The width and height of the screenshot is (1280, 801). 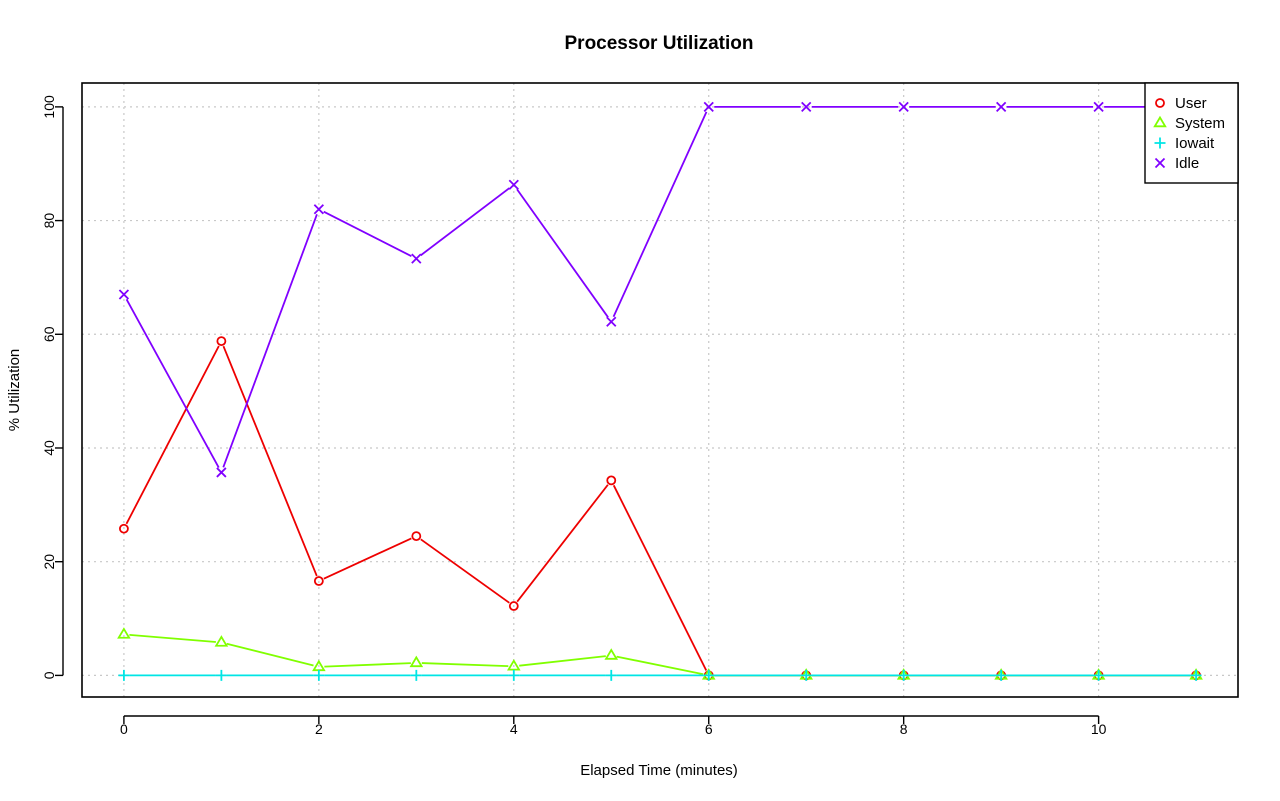 I want to click on x-axis-label: Elapsed Time (minutes), so click(x=659, y=770).